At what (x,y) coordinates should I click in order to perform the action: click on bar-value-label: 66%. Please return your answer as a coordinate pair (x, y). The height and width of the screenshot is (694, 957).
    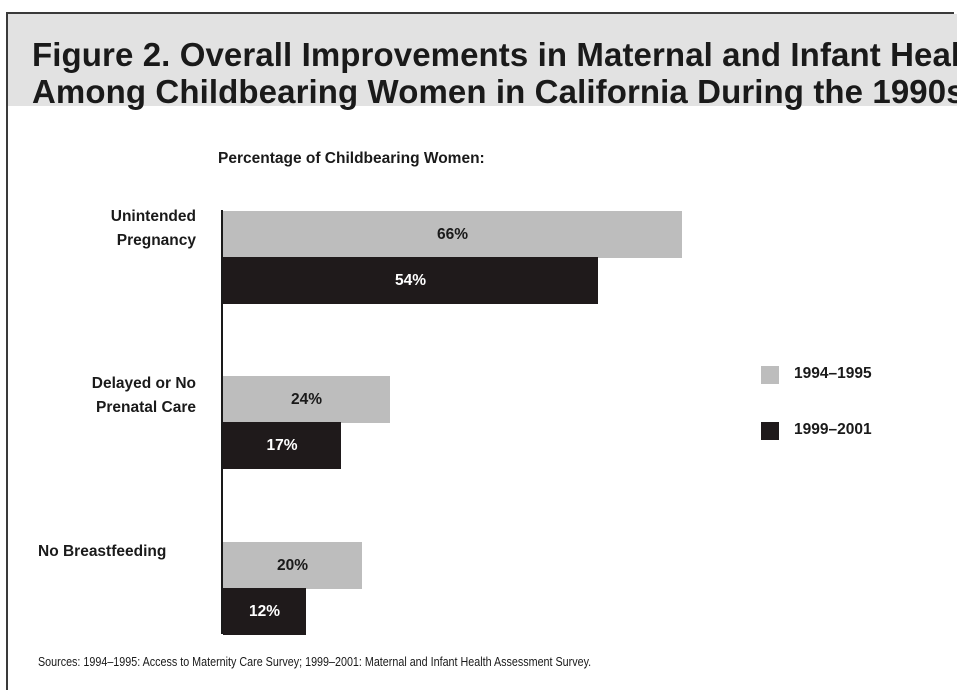
    Looking at the image, I should click on (452, 234).